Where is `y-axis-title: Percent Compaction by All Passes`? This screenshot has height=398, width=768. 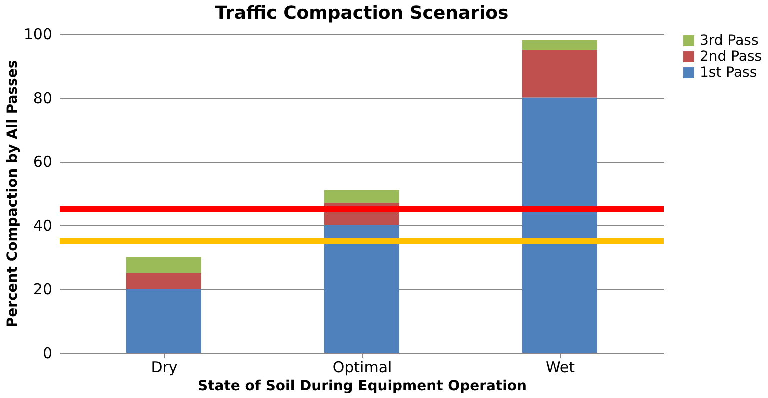 y-axis-title: Percent Compaction by All Passes is located at coordinates (12, 194).